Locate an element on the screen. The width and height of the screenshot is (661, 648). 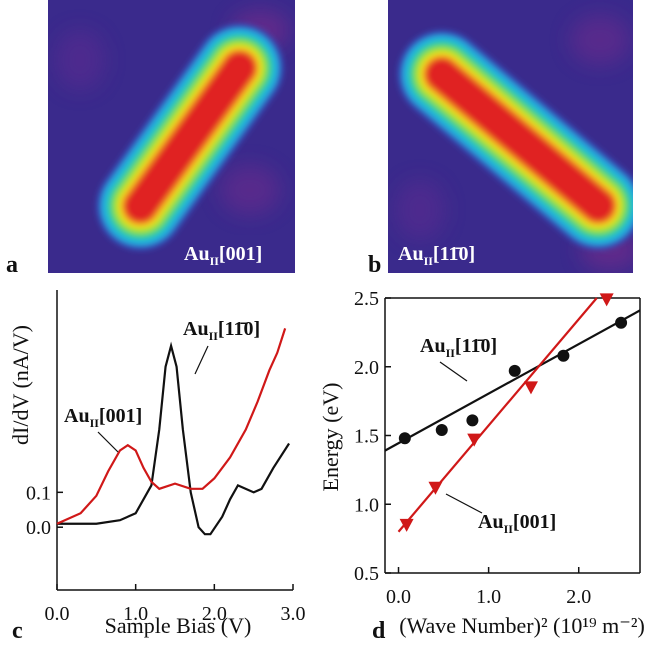
y-tick-label: 1.0 is located at coordinates (366, 505).